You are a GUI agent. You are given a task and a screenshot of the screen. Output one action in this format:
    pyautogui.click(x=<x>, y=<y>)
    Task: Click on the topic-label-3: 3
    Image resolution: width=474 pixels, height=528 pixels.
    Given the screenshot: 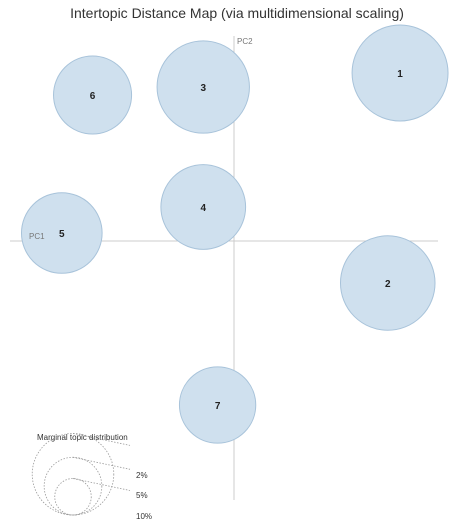 What is the action you would take?
    pyautogui.click(x=203, y=88)
    